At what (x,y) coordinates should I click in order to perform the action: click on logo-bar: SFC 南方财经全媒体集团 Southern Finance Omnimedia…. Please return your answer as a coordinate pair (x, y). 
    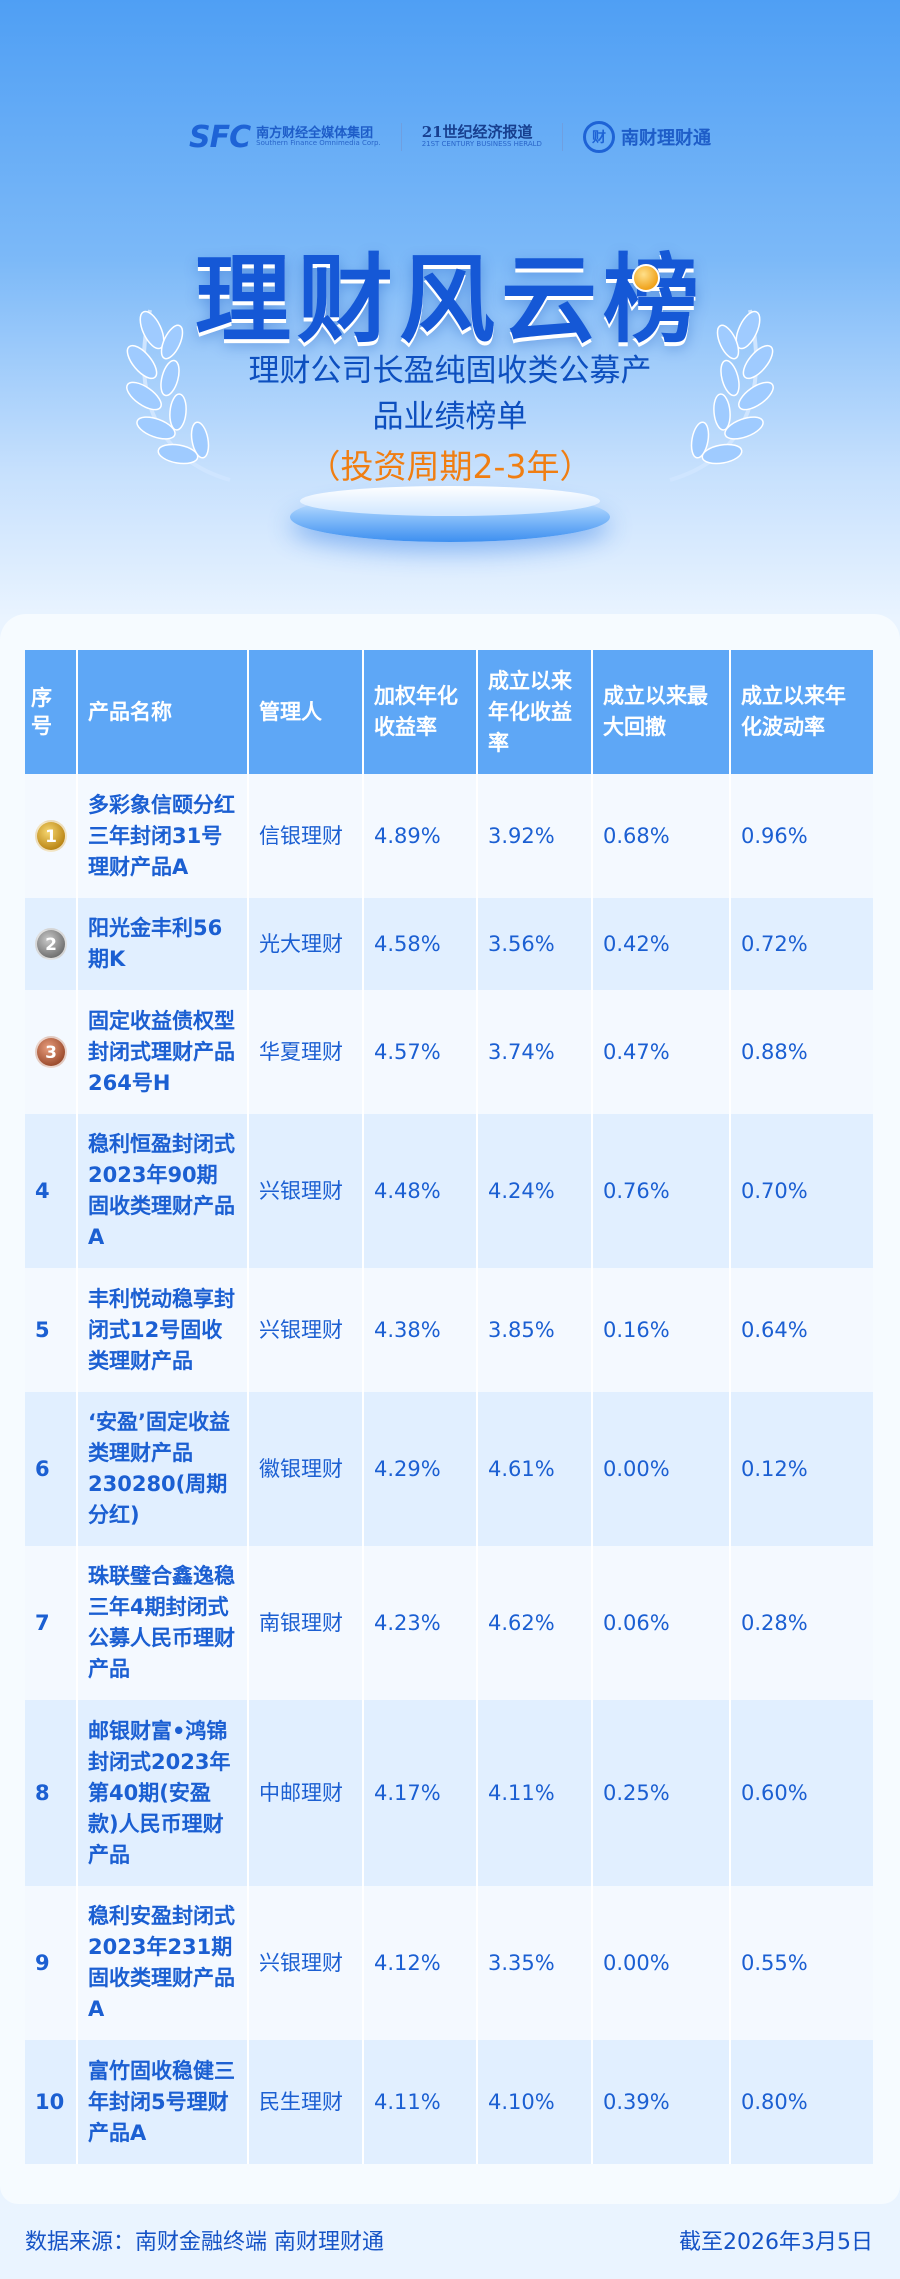
    Looking at the image, I should click on (450, 137).